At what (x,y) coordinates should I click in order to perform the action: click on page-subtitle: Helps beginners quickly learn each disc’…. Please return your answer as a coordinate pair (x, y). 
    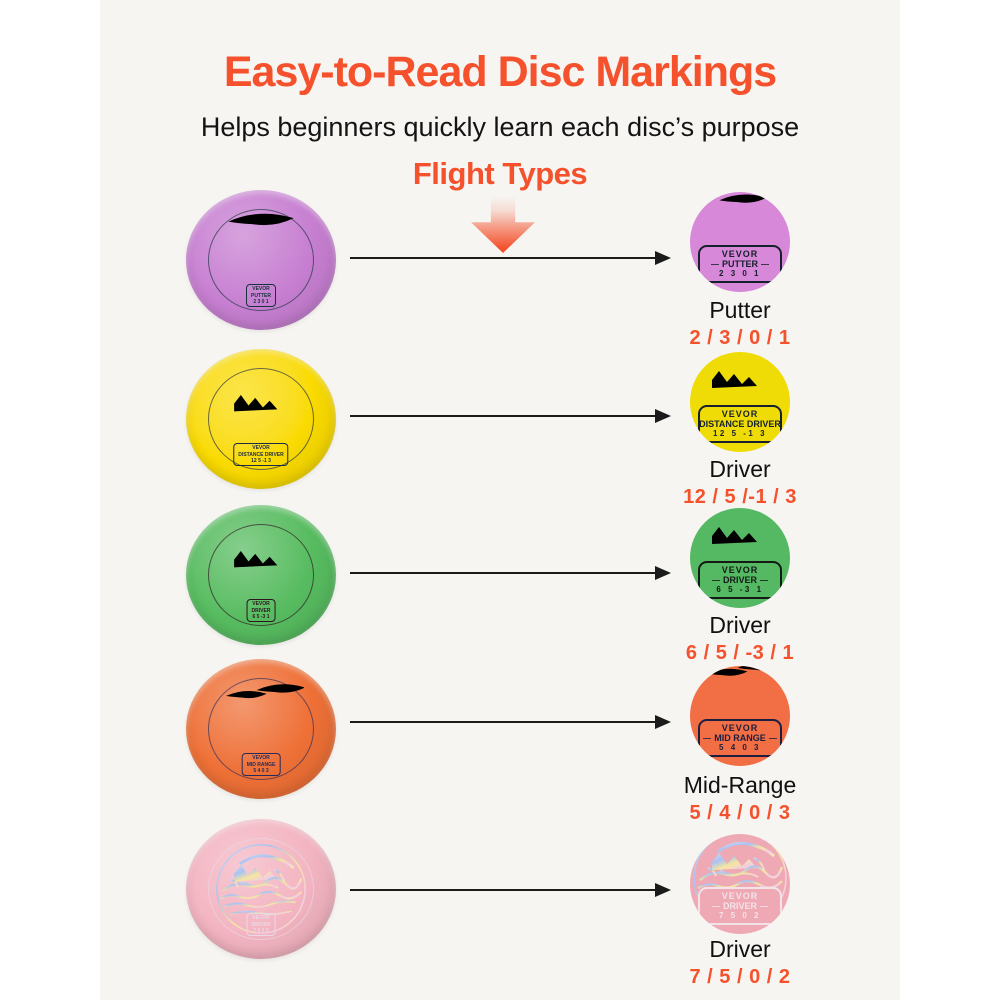
    Looking at the image, I should click on (500, 127).